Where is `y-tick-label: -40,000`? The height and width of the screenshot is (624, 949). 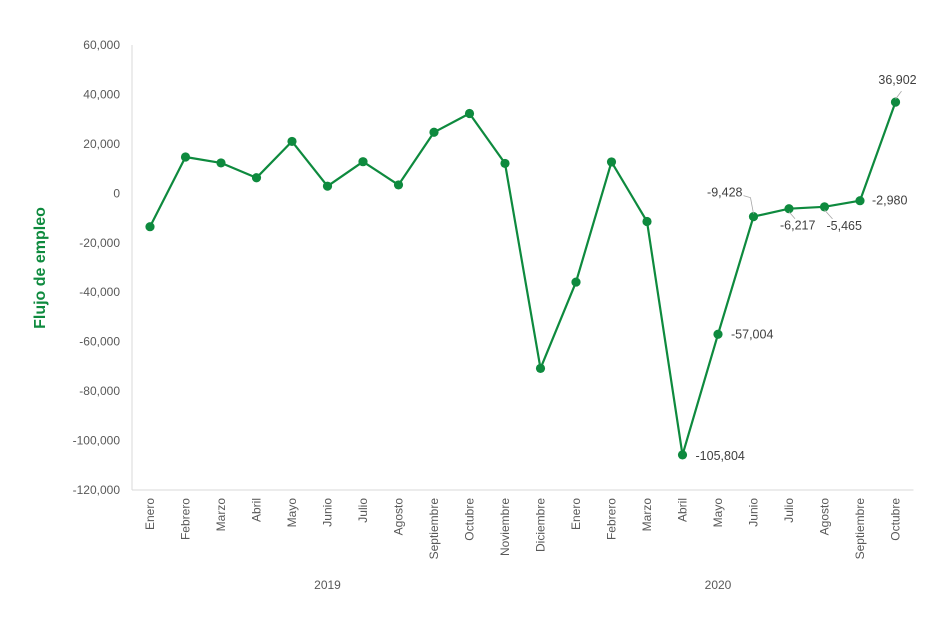 y-tick-label: -40,000 is located at coordinates (99, 292).